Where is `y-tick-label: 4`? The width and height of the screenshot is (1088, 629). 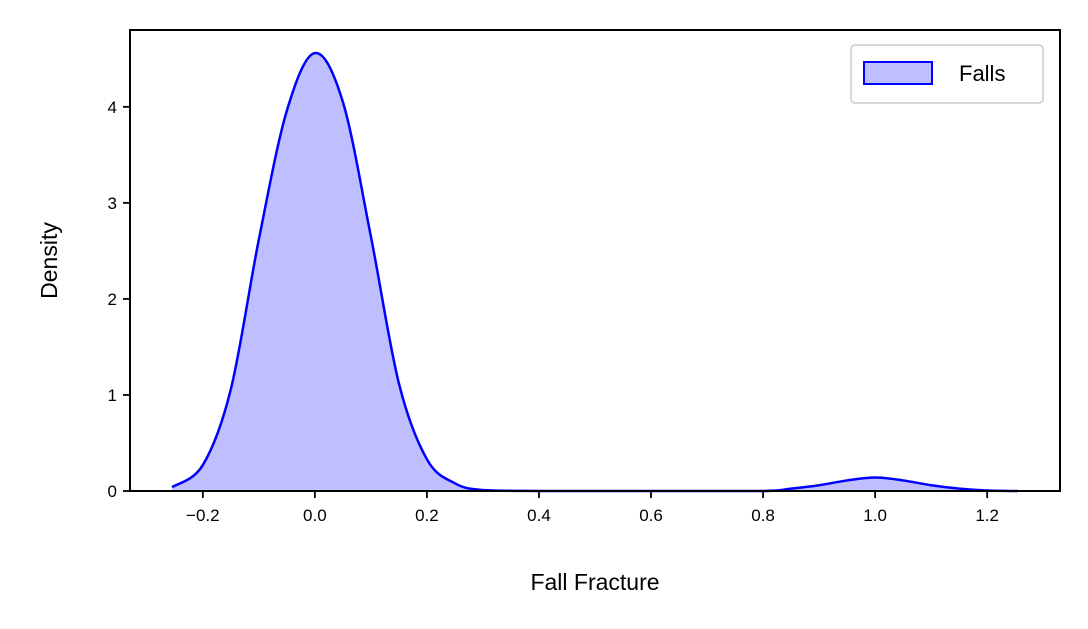
y-tick-label: 4 is located at coordinates (112, 107).